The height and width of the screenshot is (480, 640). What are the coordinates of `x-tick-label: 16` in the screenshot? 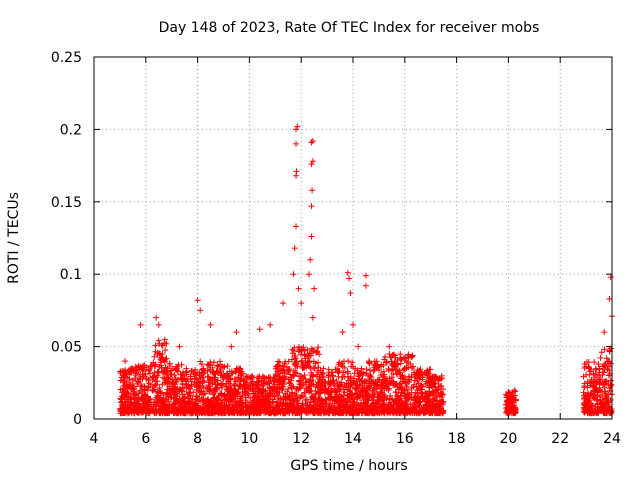 It's located at (405, 439).